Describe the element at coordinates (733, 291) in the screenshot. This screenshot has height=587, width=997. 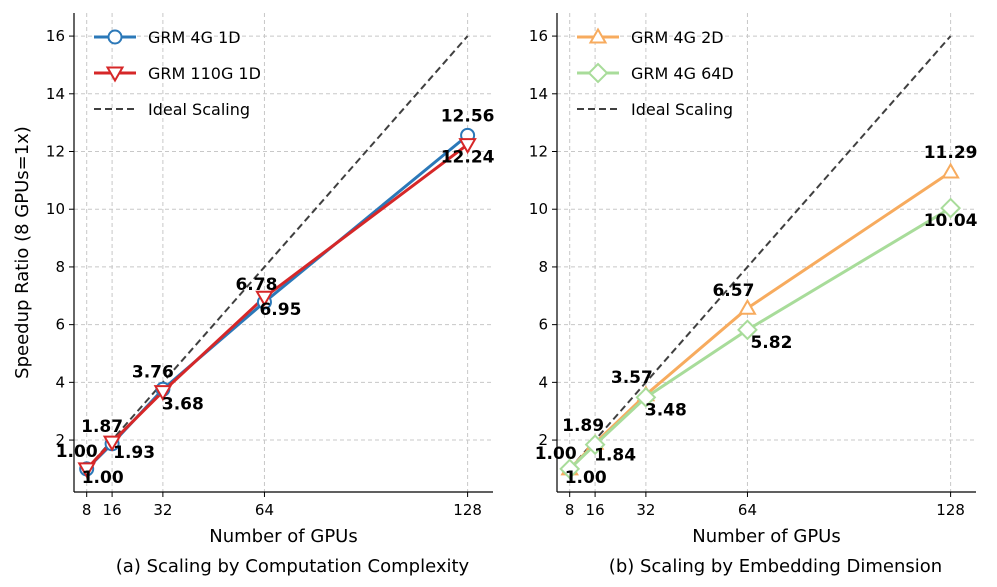
I see `data-label: 6.57` at that location.